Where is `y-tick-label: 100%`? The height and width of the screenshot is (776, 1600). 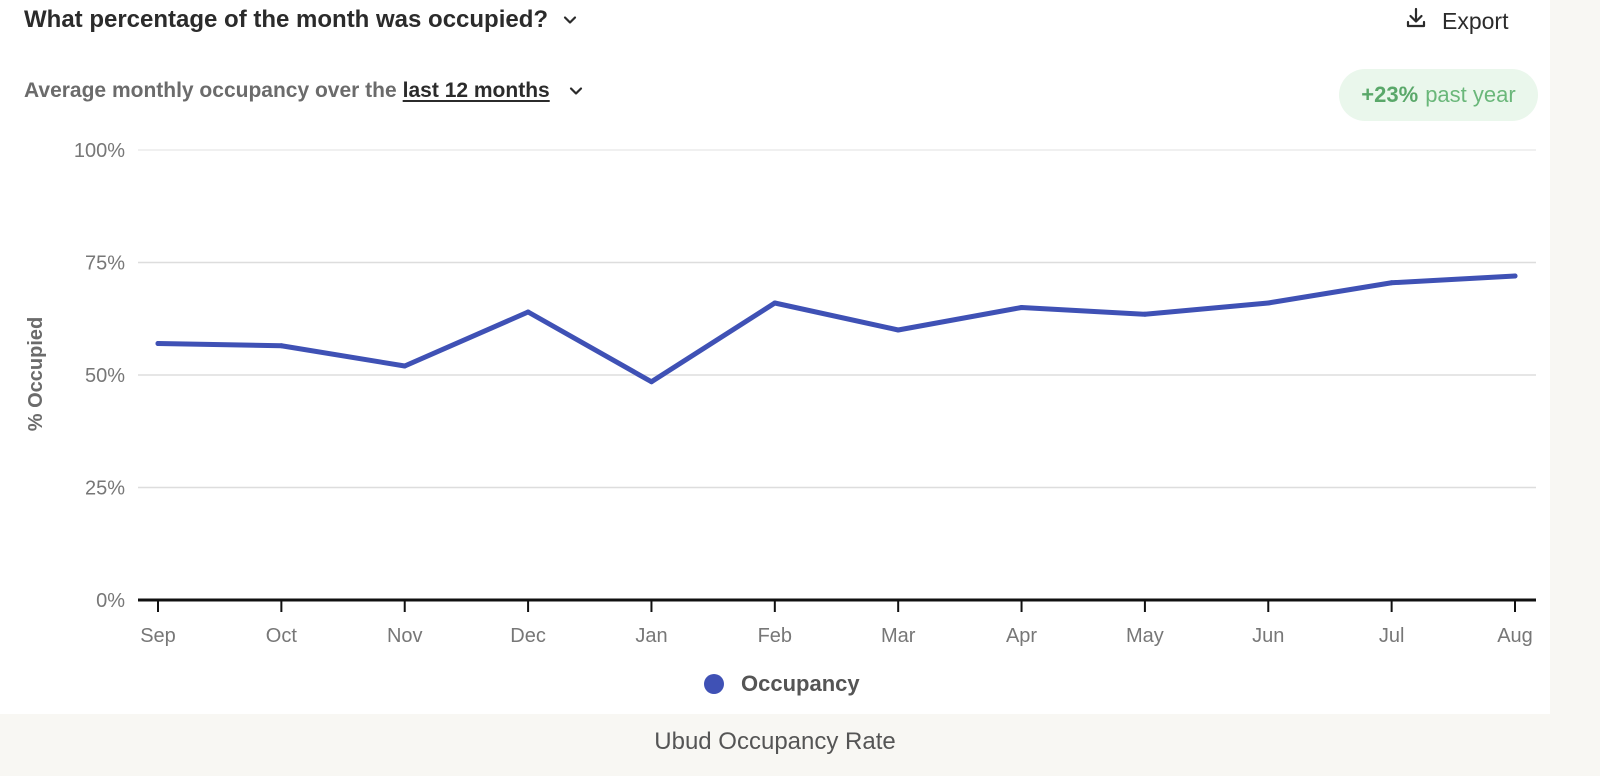
y-tick-label: 100% is located at coordinates (99, 151).